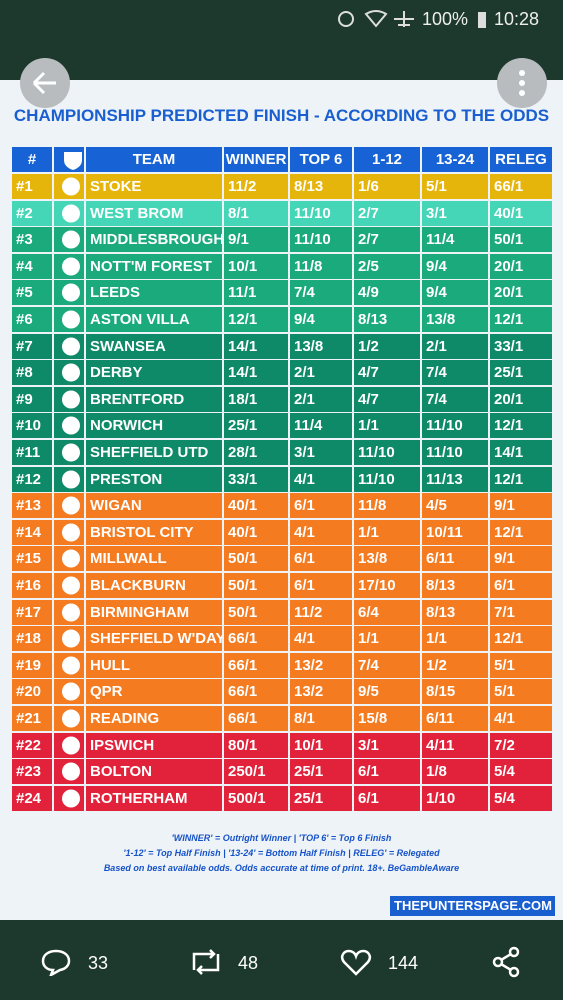  I want to click on odds: 40/1, so click(256, 506).